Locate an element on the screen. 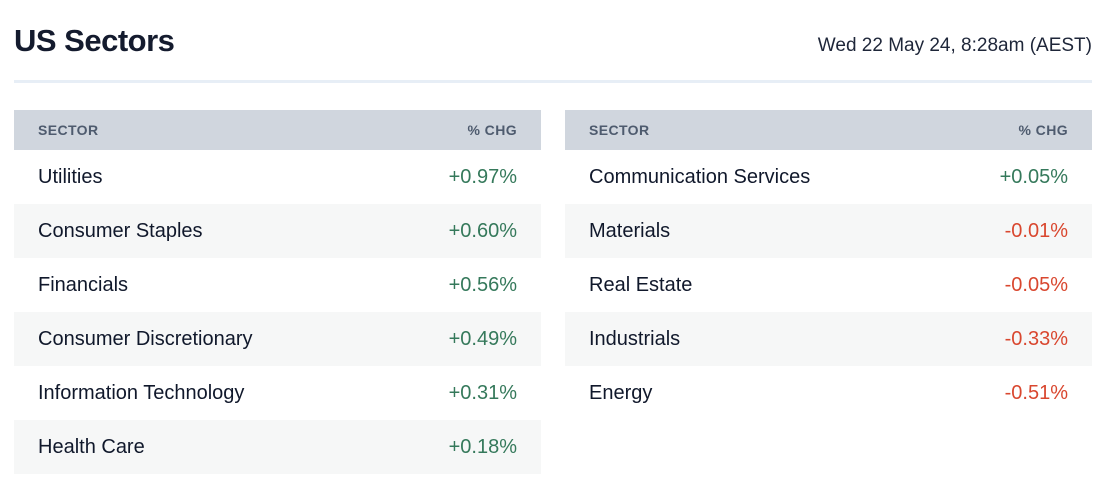 The image size is (1106, 498). sector-change: -0.05% is located at coordinates (1036, 284).